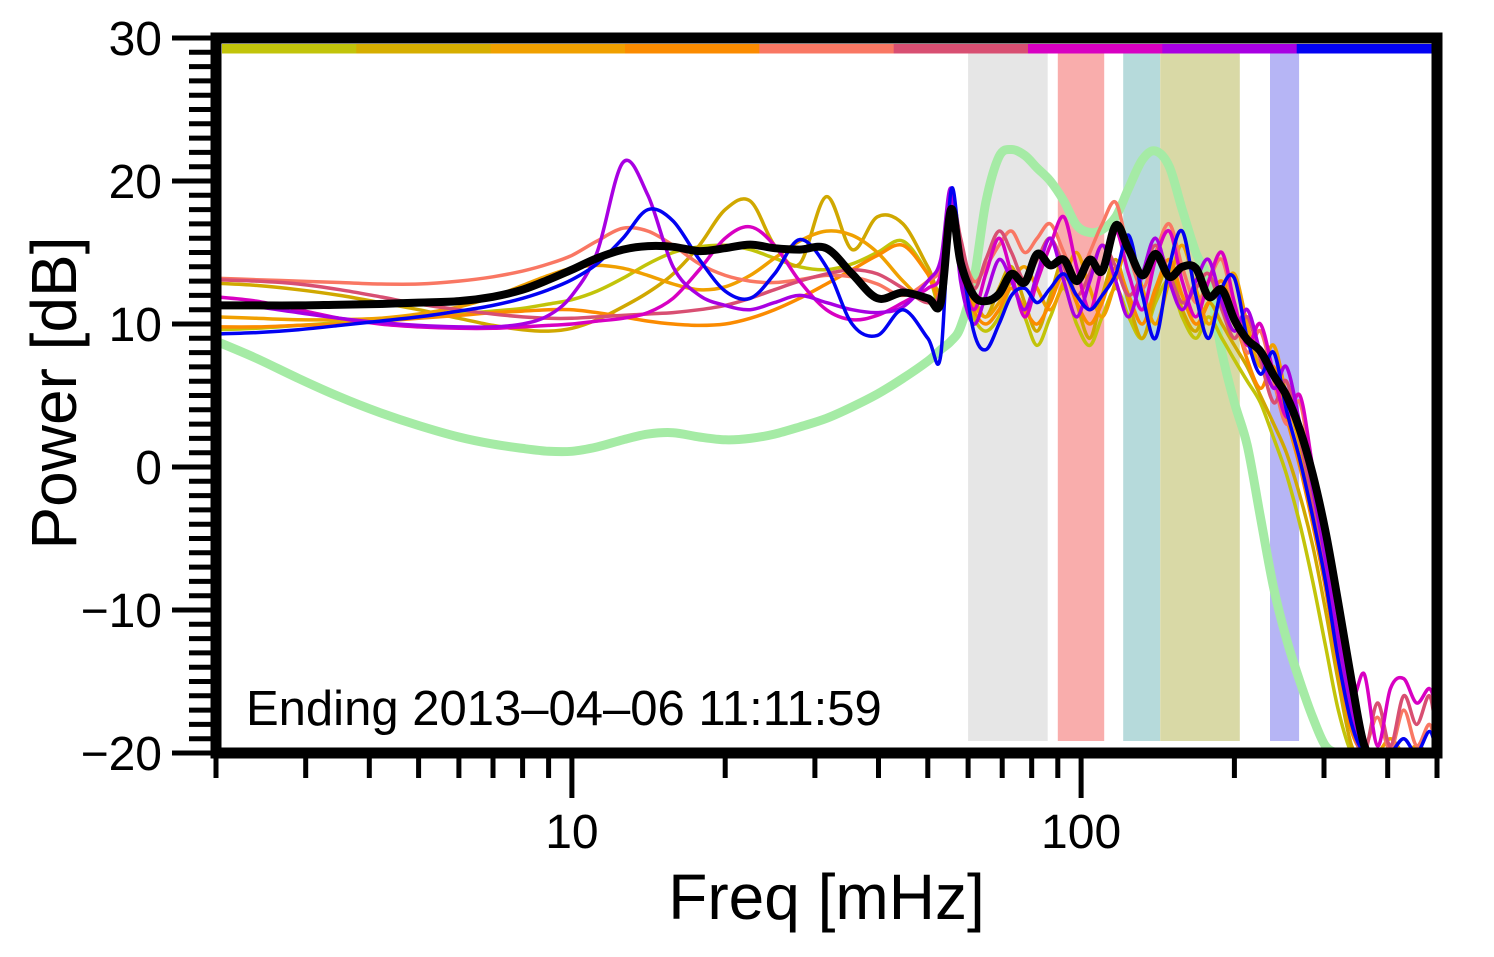  Describe the element at coordinates (54, 393) in the screenshot. I see `y-axis-title: Power [dB]` at that location.